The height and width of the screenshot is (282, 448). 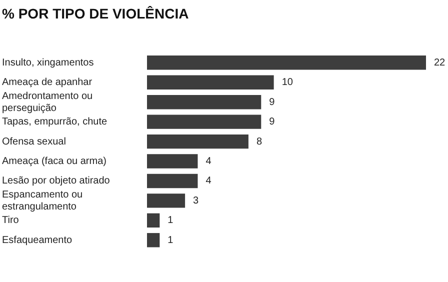 I want to click on y-tick-label: Lesão por objeto atirado, so click(x=56, y=181).